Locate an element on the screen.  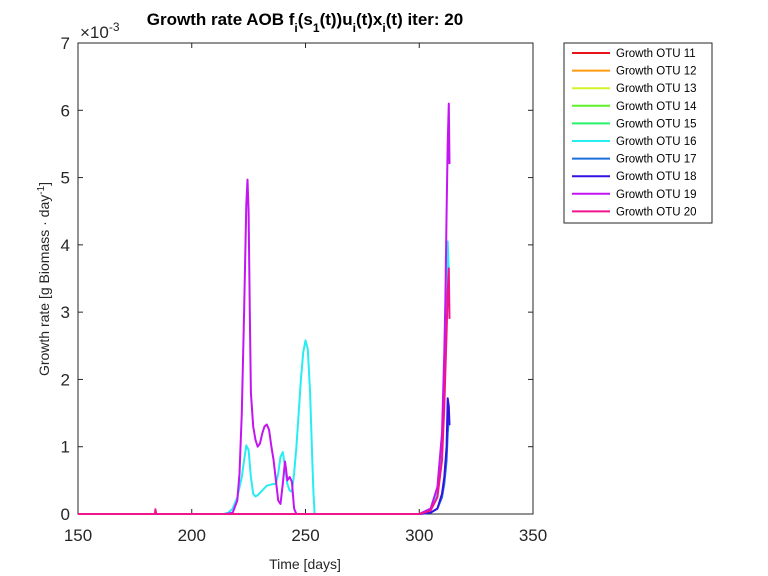
y-tick-label: 0 is located at coordinates (65, 514).